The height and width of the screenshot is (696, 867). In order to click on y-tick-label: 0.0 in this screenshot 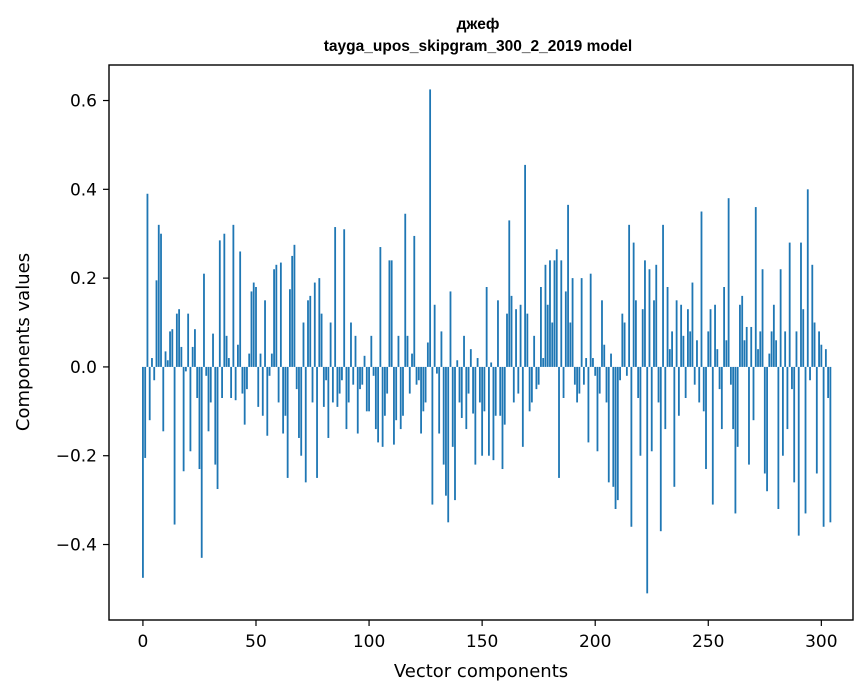, I will do `click(83, 368)`.